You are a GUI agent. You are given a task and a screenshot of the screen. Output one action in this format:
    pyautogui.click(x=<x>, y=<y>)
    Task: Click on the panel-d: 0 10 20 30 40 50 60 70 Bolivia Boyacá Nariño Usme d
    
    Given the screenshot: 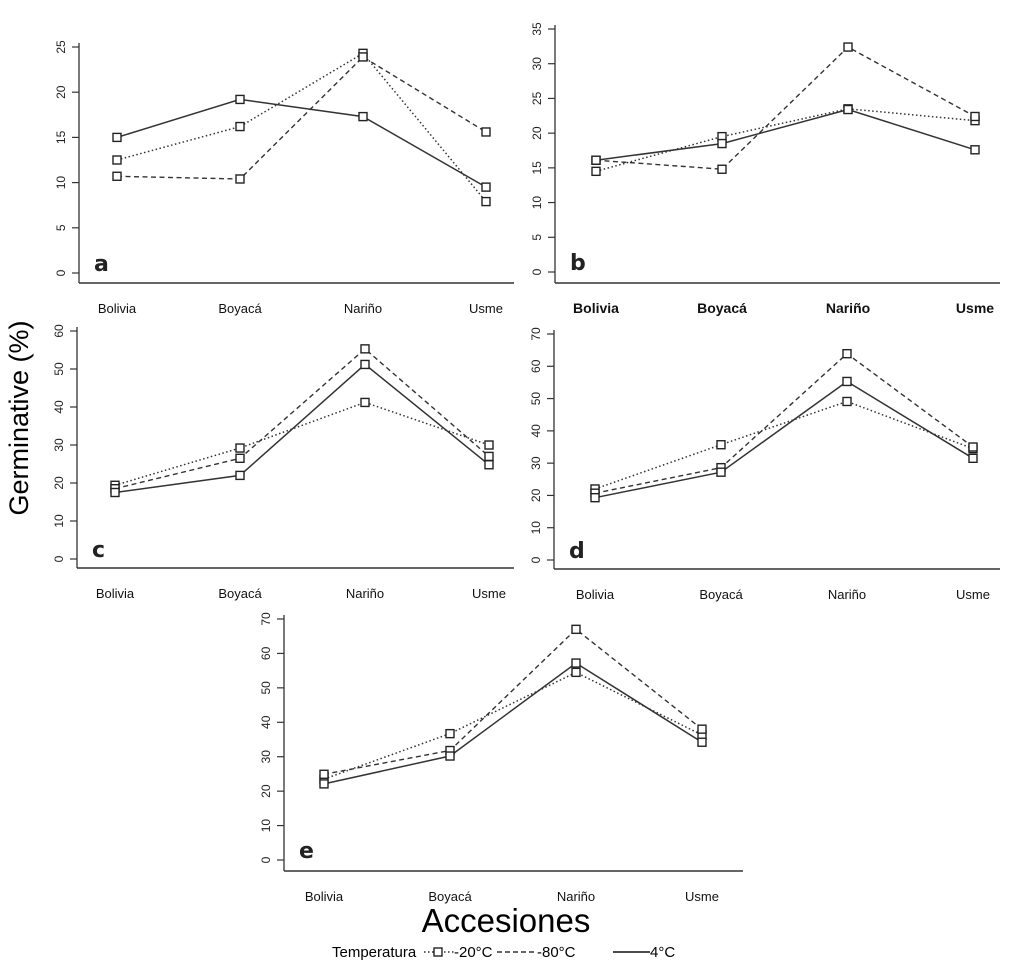 What is the action you would take?
    pyautogui.click(x=764, y=464)
    